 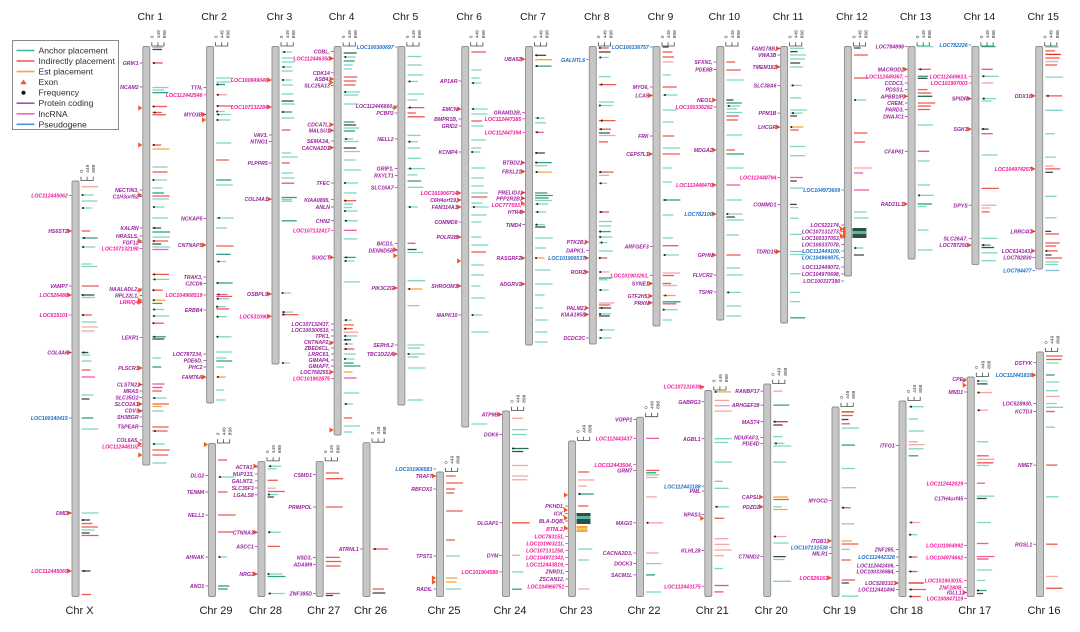 What do you see at coordinates (642, 97) in the screenshot?
I see `svg-text: LCA5` at bounding box center [642, 97].